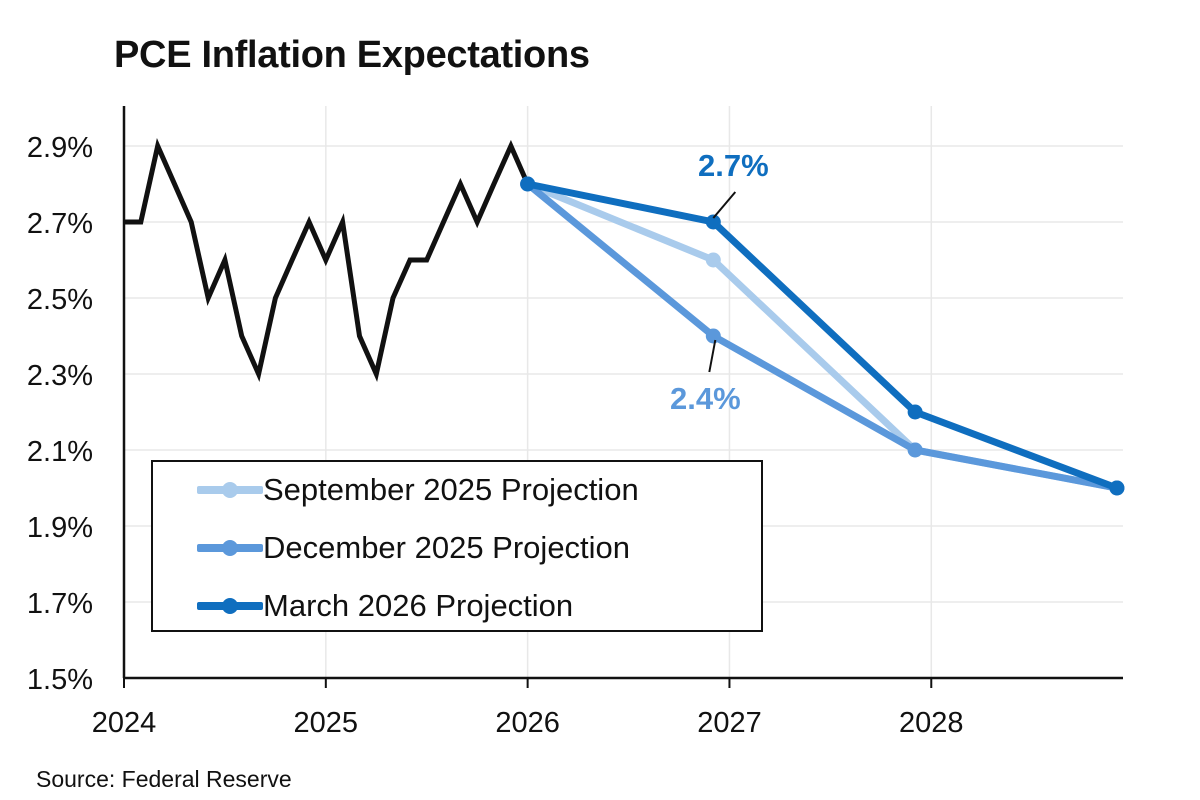 The image size is (1200, 800). I want to click on x-tick-label: 2027, so click(729, 723).